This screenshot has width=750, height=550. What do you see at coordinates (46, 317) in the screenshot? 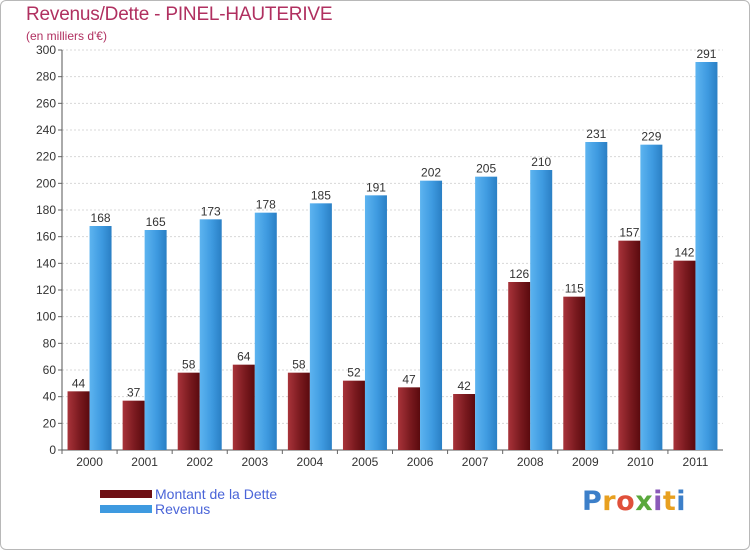
I see `y-tick-label: 100` at bounding box center [46, 317].